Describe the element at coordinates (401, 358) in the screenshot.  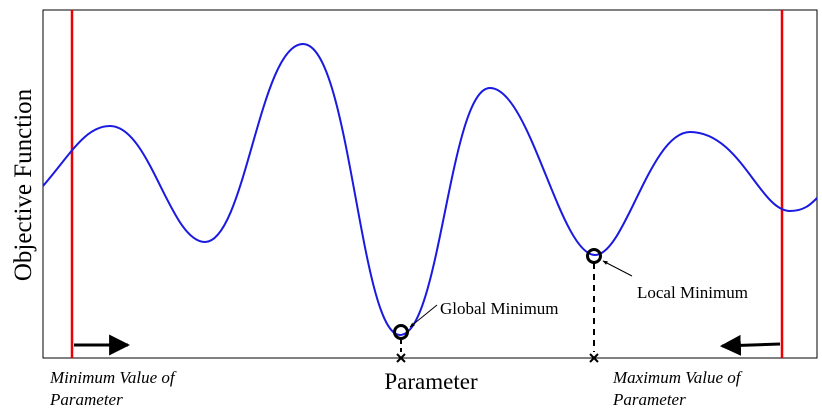
I see `global-min-tick` at that location.